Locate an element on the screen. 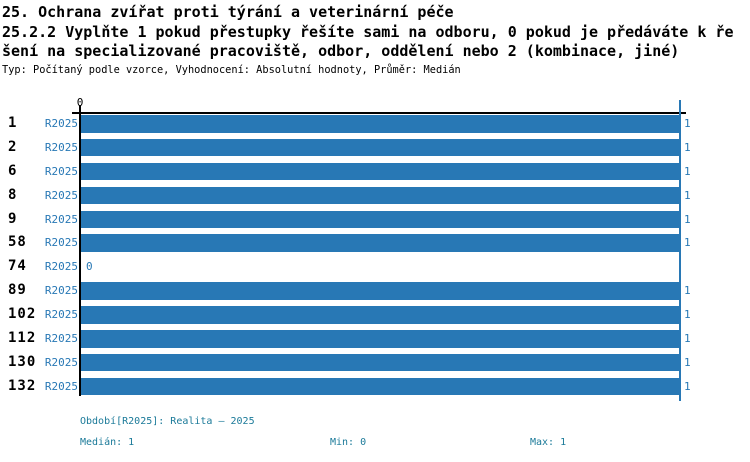 Image resolution: width=750 pixels, height=462 pixels. min-stat-label: Min: 0 is located at coordinates (348, 442).